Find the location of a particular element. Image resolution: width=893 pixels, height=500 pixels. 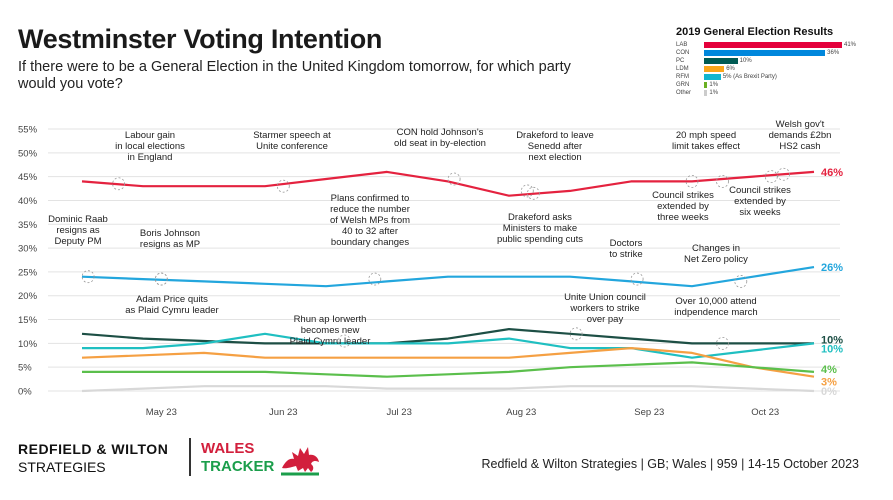

annotation-text: Starmer speech at is located at coordinates (292, 135).